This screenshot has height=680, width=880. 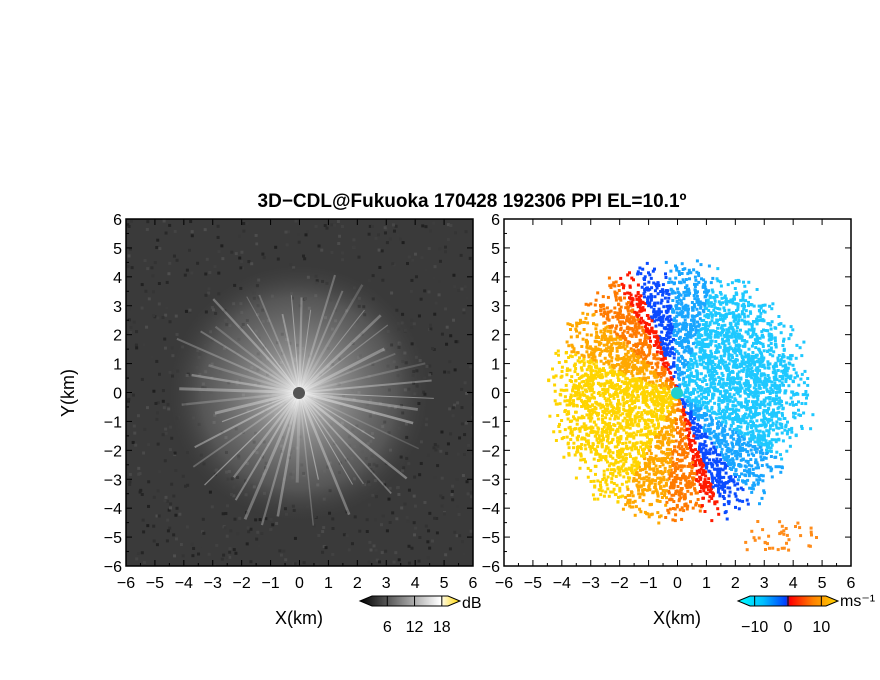 What do you see at coordinates (357, 583) in the screenshot?
I see `left-x-tick-label: 2` at bounding box center [357, 583].